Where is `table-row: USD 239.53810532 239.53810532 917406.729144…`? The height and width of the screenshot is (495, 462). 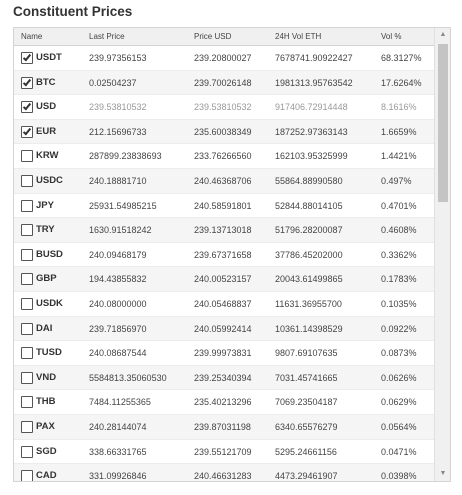
table-row: USD 239.53810532 239.53810532 917406.729144… is located at coordinates (224, 107).